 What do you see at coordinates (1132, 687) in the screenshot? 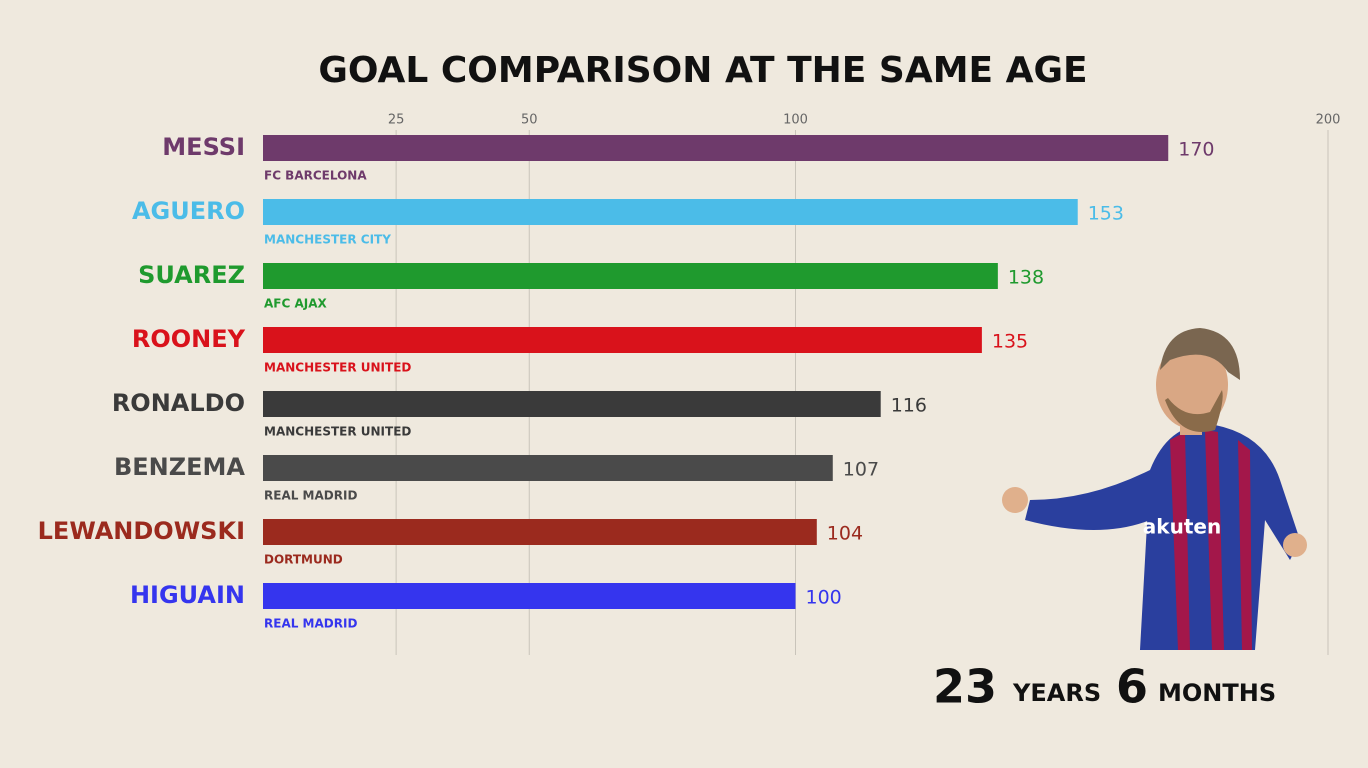
I see `age-months: 6` at bounding box center [1132, 687].